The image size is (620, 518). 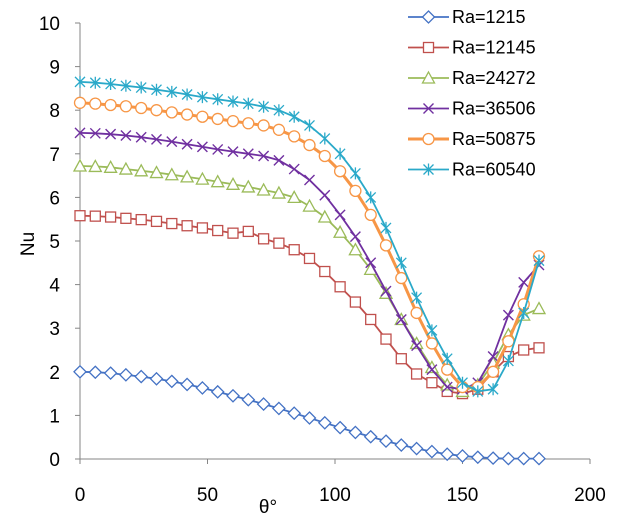 What do you see at coordinates (268, 507) in the screenshot?
I see `x-axis-title: θ°` at bounding box center [268, 507].